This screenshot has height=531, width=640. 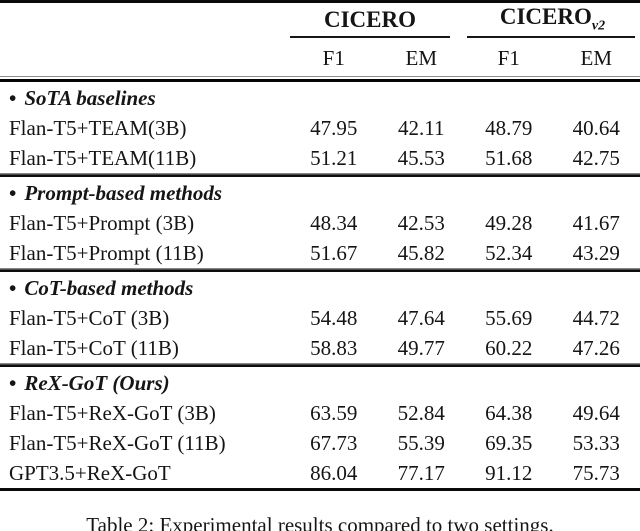 What do you see at coordinates (596, 252) in the screenshot?
I see `cell-em-cicerov2: 43.29` at bounding box center [596, 252].